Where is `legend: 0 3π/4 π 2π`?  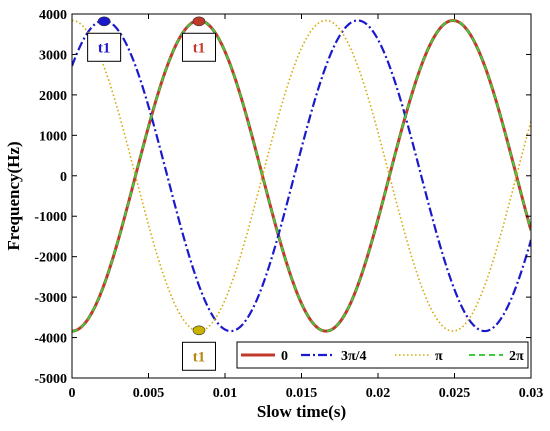
legend: 0 3π/4 π 2π is located at coordinates (382, 355).